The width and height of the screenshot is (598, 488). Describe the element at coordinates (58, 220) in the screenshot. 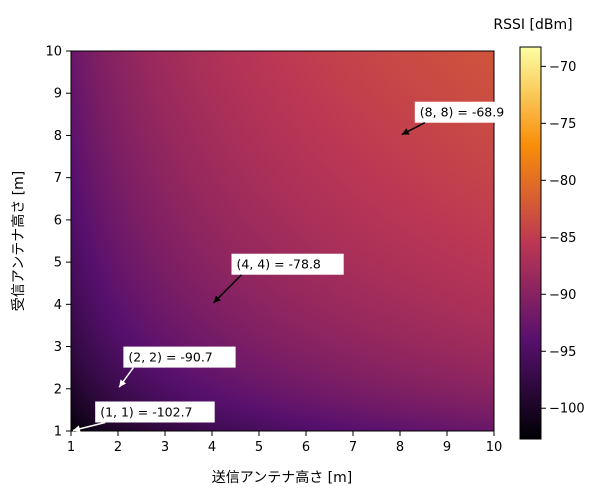

I see `y-tick-label: 6` at that location.